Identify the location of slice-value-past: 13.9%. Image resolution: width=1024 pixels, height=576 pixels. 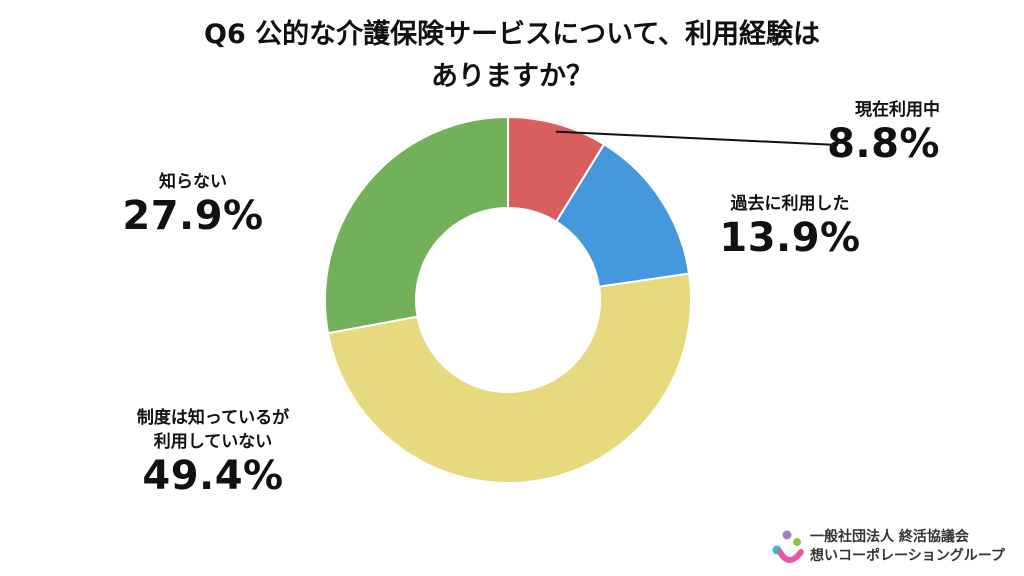
(790, 238).